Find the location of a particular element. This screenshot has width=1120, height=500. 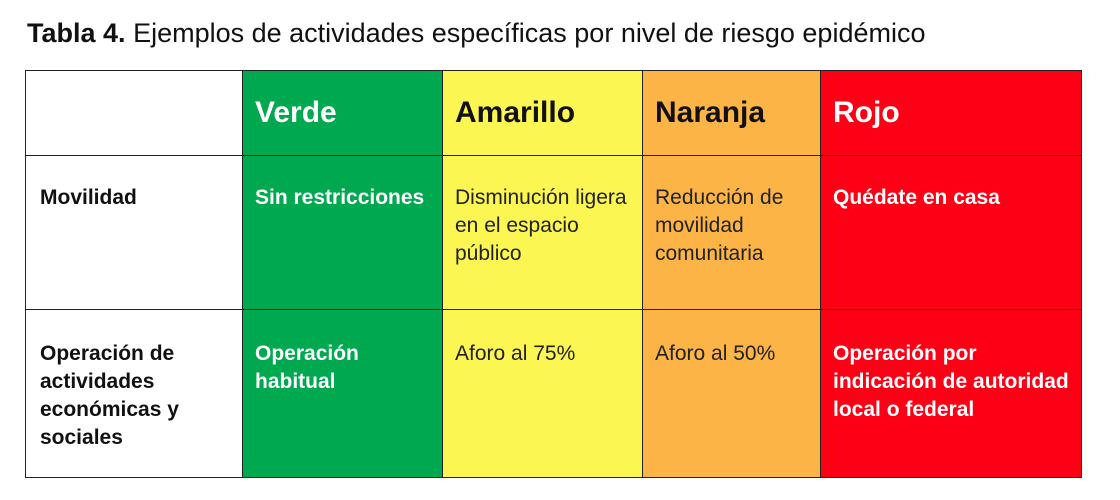

table-cell: Aforo al 50% is located at coordinates (731, 393).